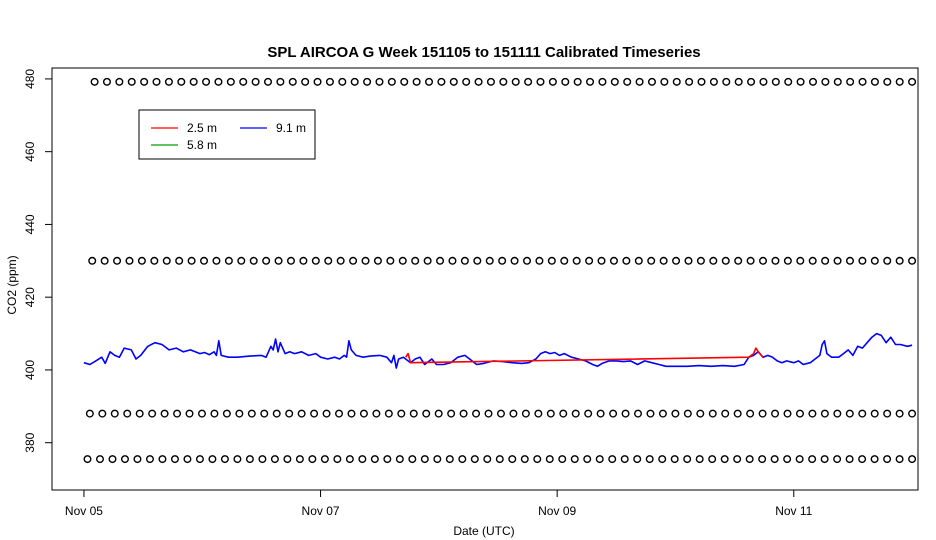 The width and height of the screenshot is (936, 540). I want to click on x-tick-label: Nov 11, so click(793, 511).